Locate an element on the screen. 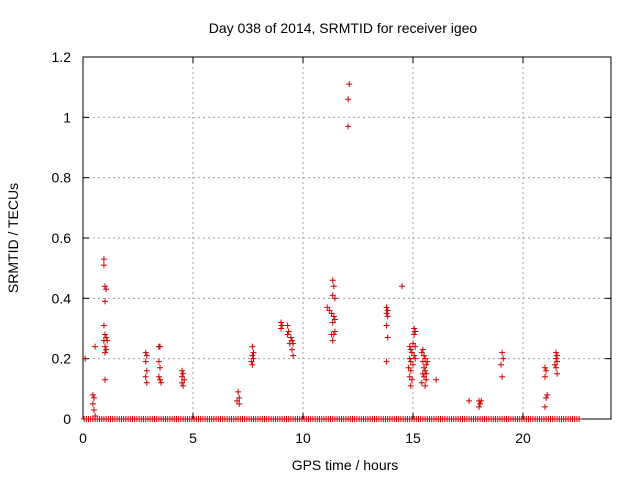  y-tick-label: 1.2 is located at coordinates (62, 57).